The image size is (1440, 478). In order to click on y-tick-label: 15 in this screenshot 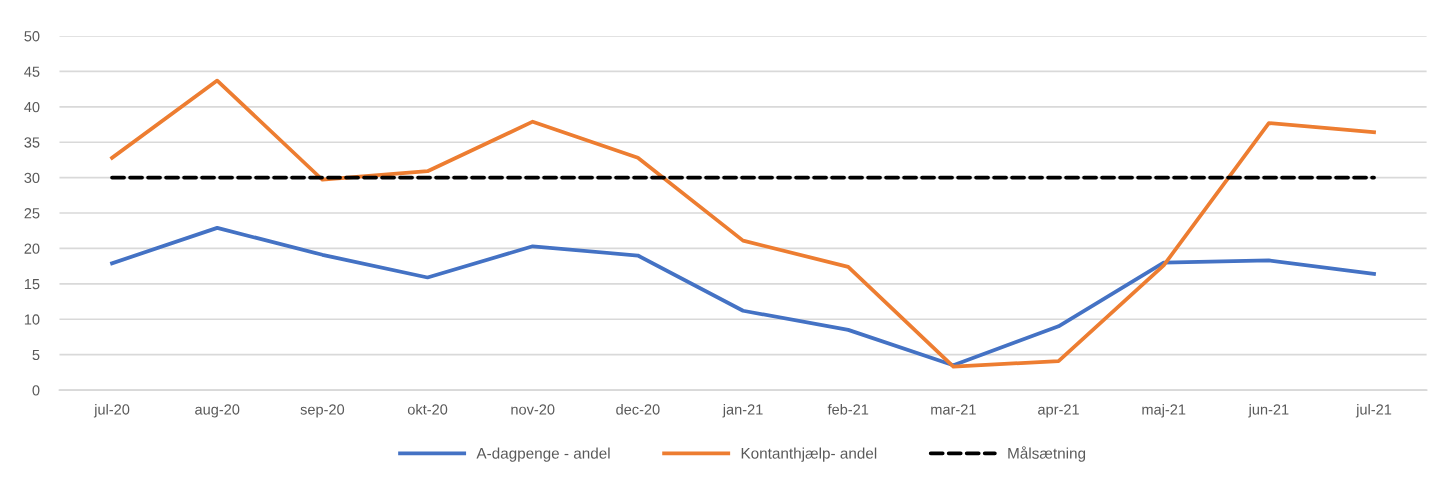, I will do `click(32, 284)`.